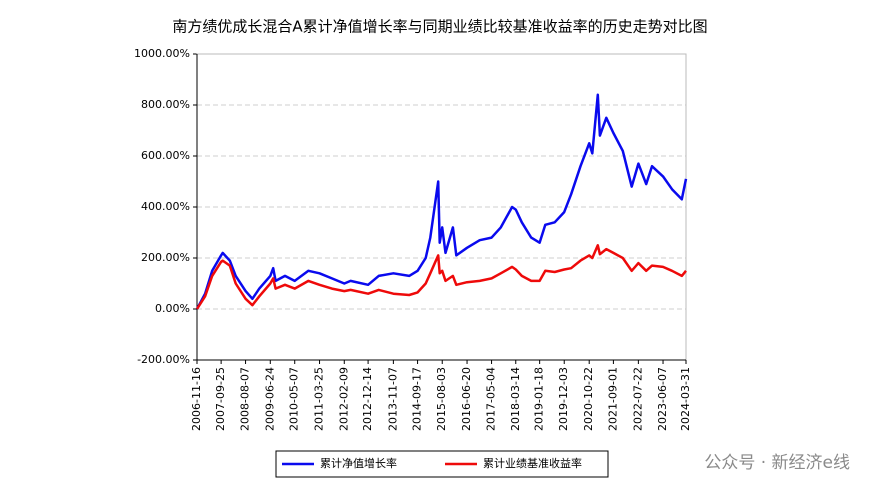  What do you see at coordinates (777, 463) in the screenshot?
I see `watermark: 公众号 · 新经济e线` at bounding box center [777, 463].